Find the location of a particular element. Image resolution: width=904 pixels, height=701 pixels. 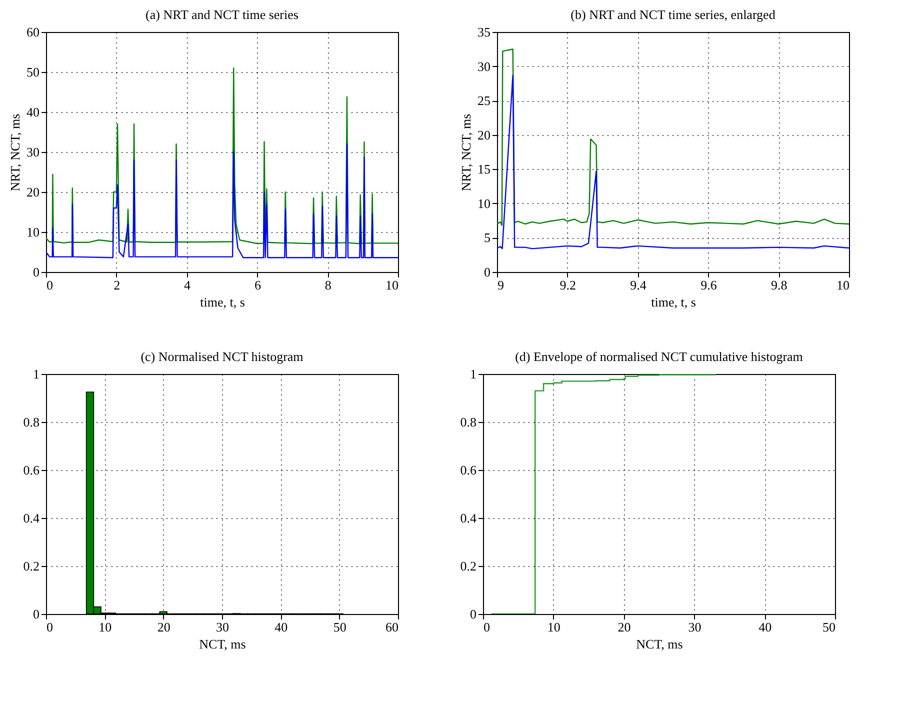

y-tick-label: 40 is located at coordinates (33, 112).